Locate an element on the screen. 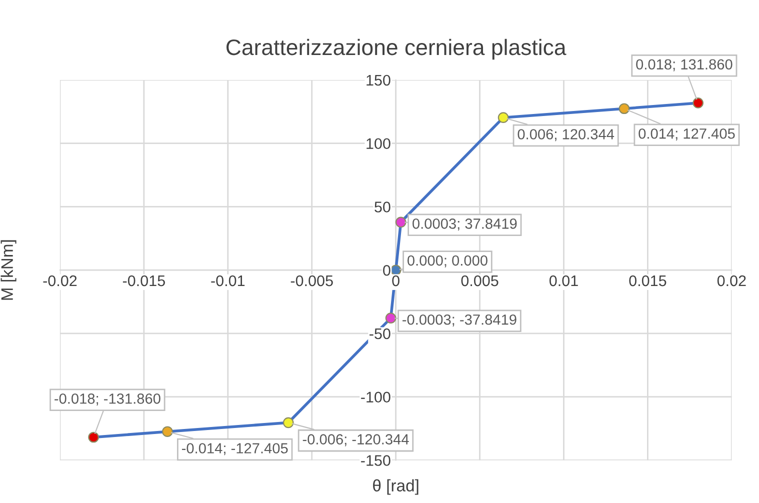 The width and height of the screenshot is (759, 503). data-label: -0.0003; -37.8419 is located at coordinates (459, 320).